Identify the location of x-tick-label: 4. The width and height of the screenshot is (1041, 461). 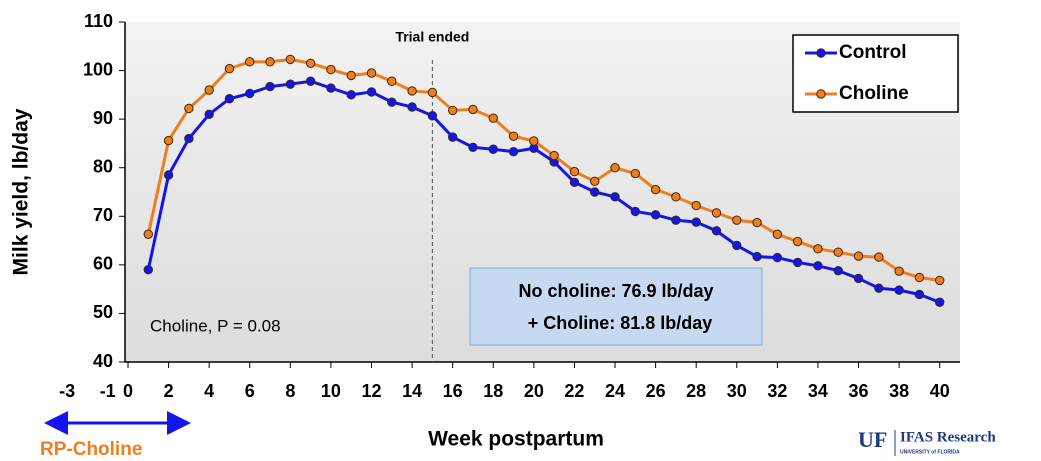
(209, 391).